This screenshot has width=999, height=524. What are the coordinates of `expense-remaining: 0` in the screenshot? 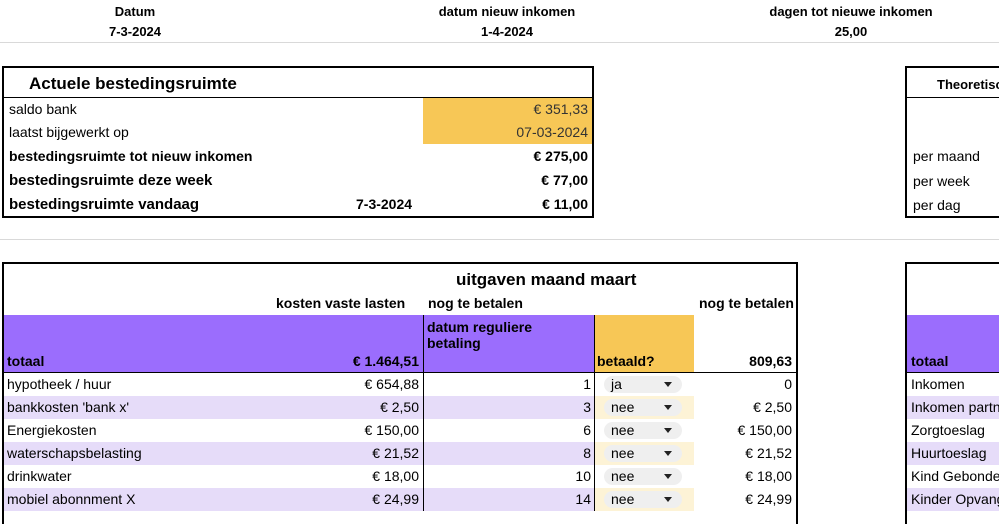 It's located at (788, 384).